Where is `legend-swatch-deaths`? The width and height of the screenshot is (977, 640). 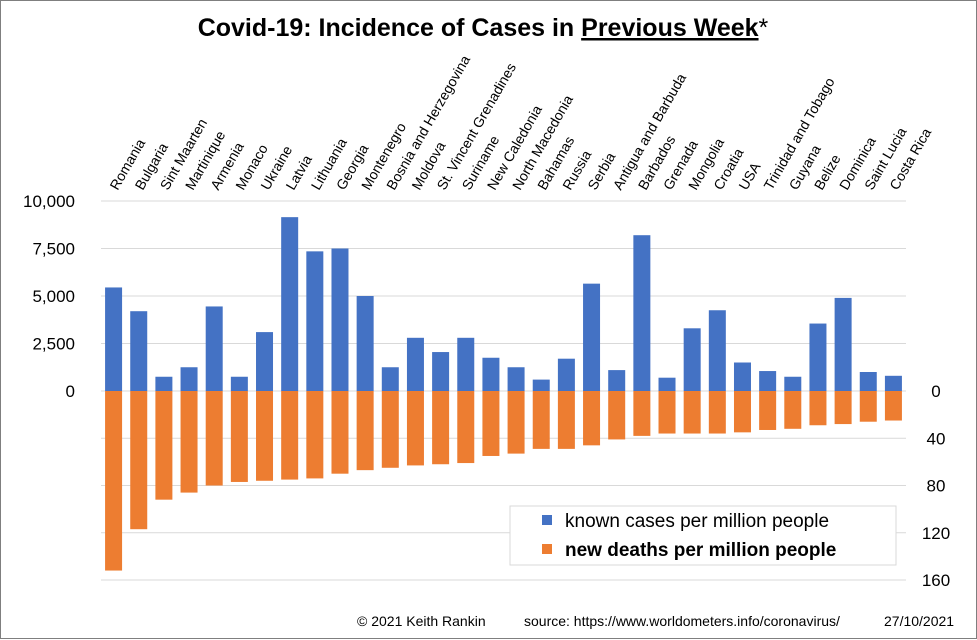 legend-swatch-deaths is located at coordinates (547, 549).